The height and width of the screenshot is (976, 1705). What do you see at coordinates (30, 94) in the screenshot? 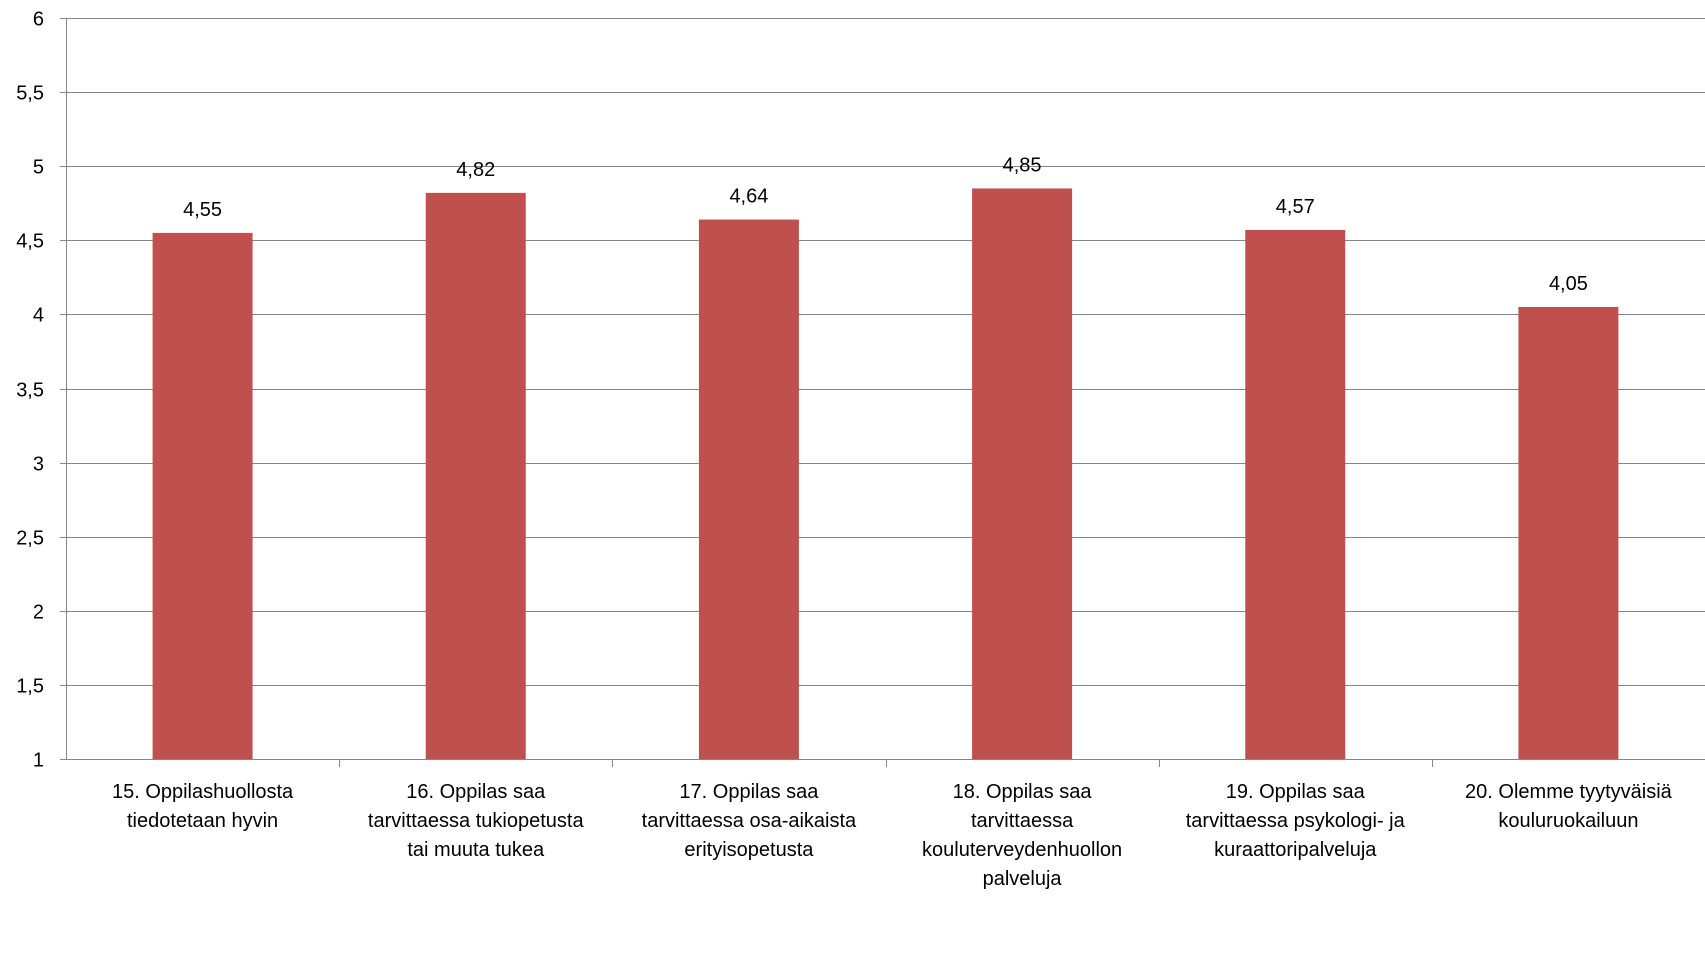
I see `y-tick-label: 5,5` at bounding box center [30, 94].